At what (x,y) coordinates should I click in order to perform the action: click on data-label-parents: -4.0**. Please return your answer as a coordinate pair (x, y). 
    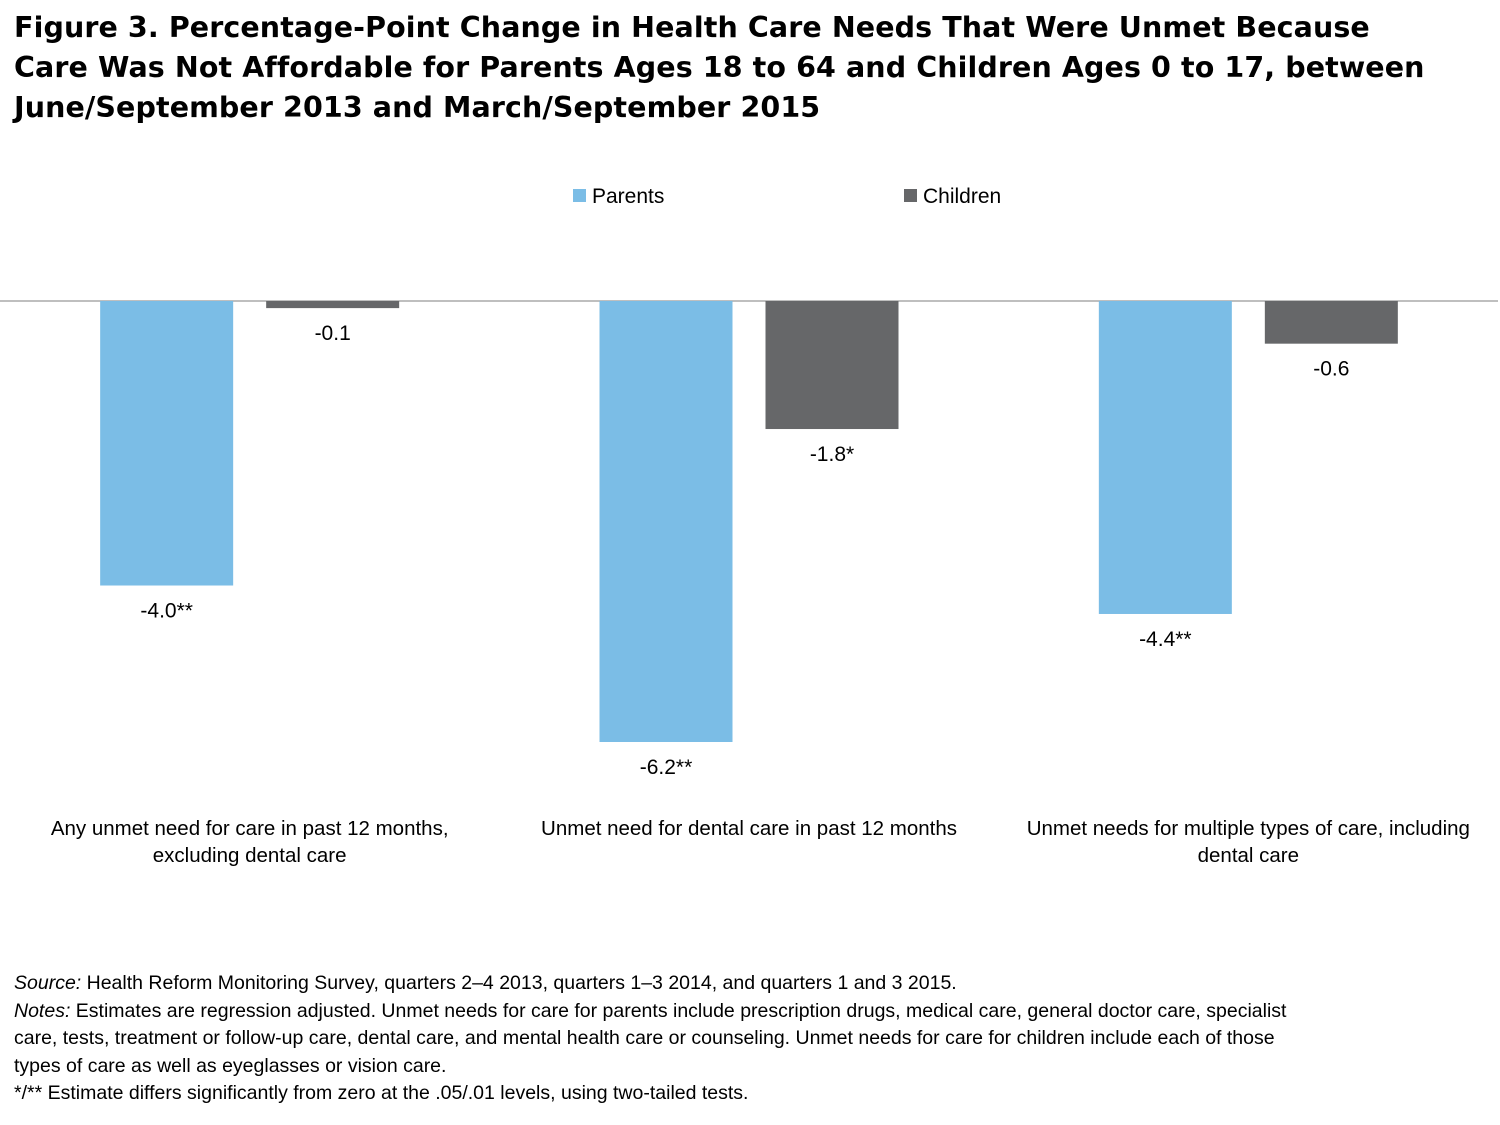
    Looking at the image, I should click on (166, 611).